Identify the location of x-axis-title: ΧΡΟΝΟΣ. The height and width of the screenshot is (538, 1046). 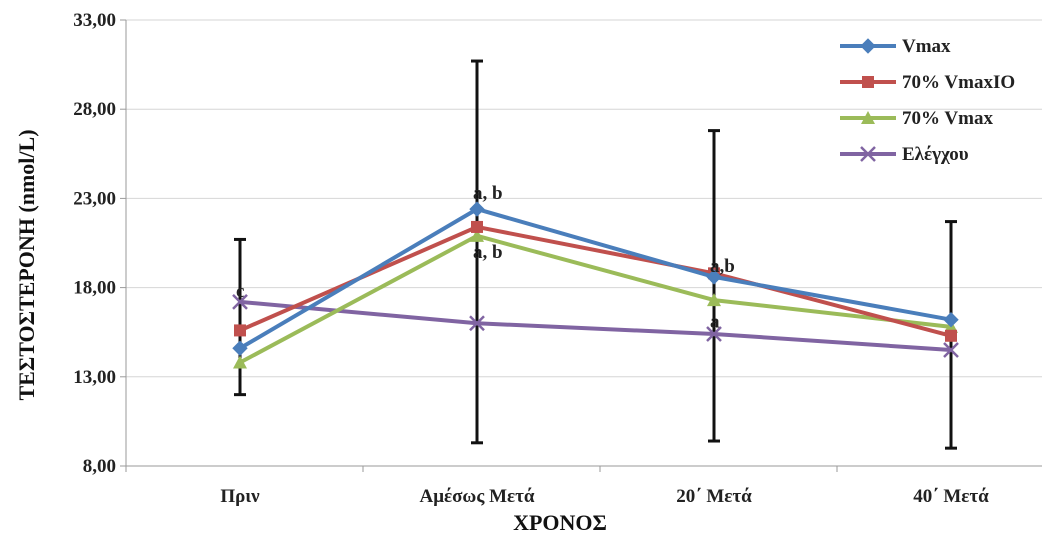
(560, 522).